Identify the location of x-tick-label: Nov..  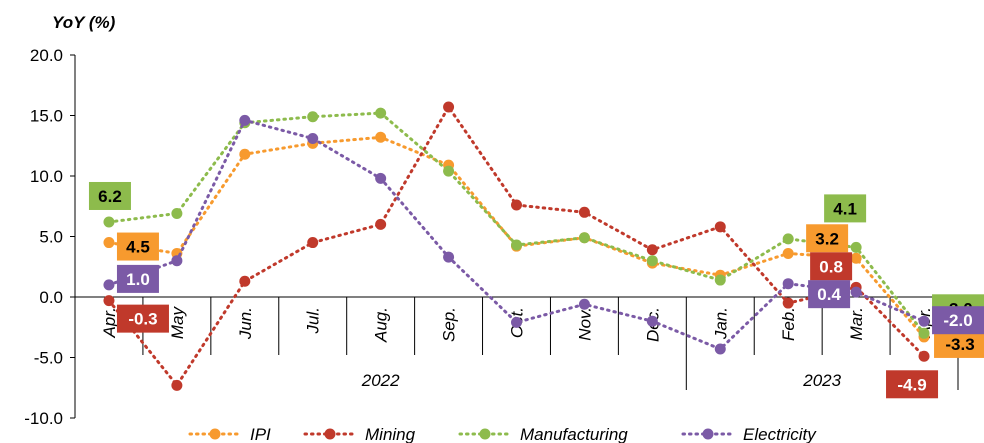
(584, 324).